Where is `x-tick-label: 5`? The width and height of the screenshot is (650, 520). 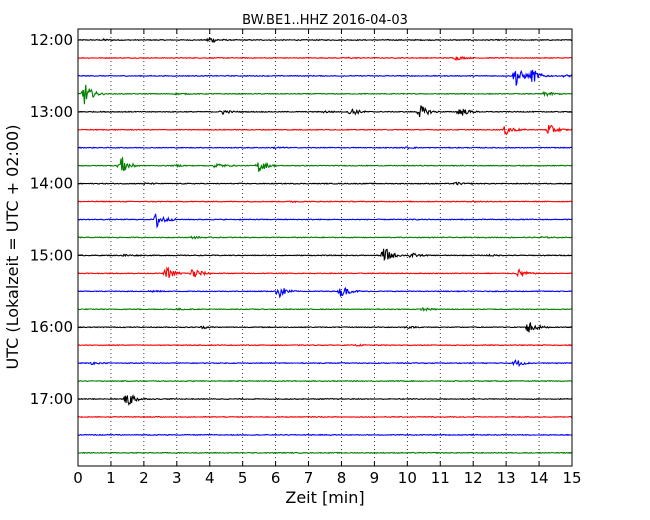
x-tick-label: 5 is located at coordinates (243, 478).